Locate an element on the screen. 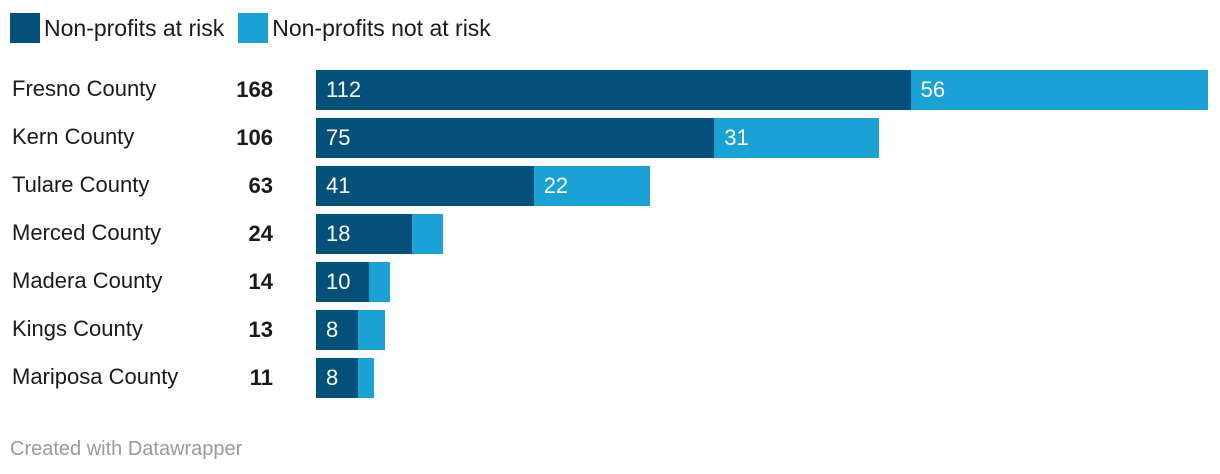  bar-value-label: 75 is located at coordinates (338, 137).